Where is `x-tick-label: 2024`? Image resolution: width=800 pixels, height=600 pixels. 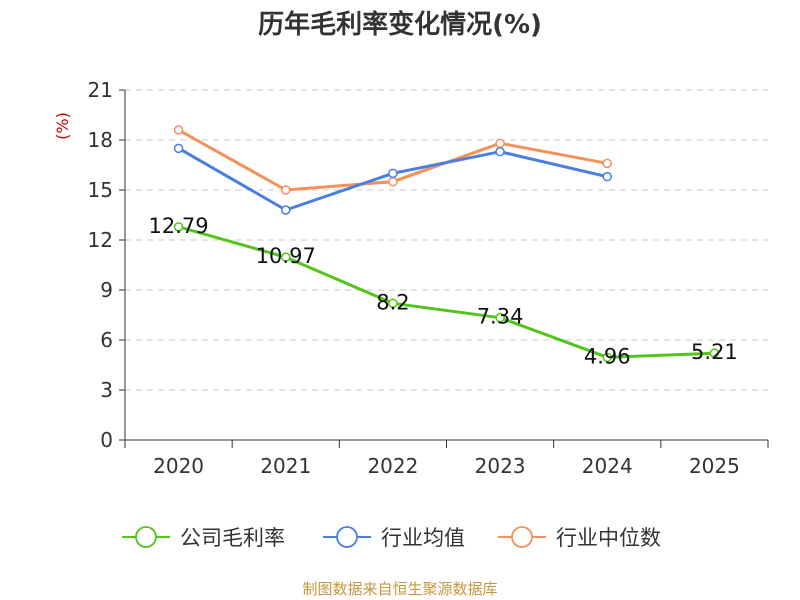
x-tick-label: 2024 is located at coordinates (607, 466).